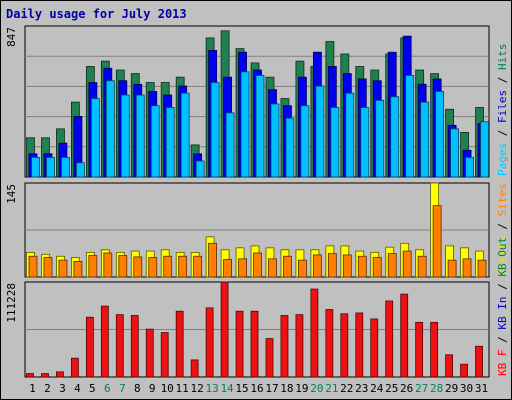 This screenshot has width=512, height=400. I want to click on x-tick-label: 23, so click(361, 388).